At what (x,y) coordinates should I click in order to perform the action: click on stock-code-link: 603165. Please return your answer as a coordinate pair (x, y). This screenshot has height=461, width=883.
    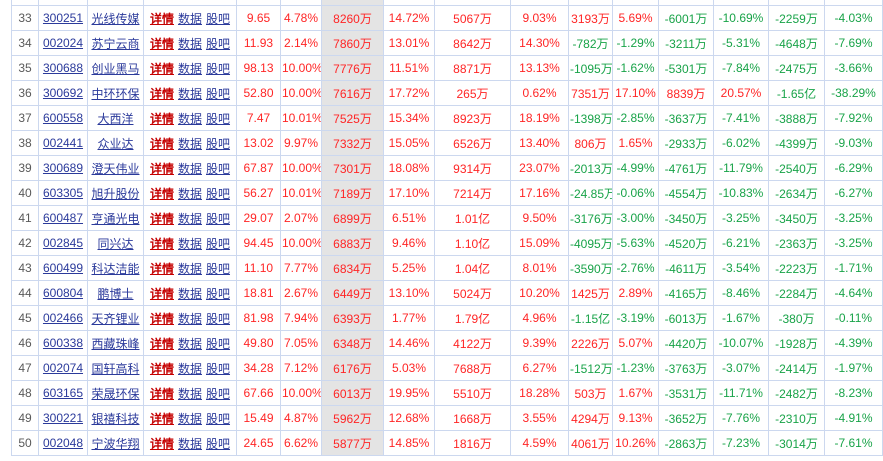
    Looking at the image, I should click on (63, 393).